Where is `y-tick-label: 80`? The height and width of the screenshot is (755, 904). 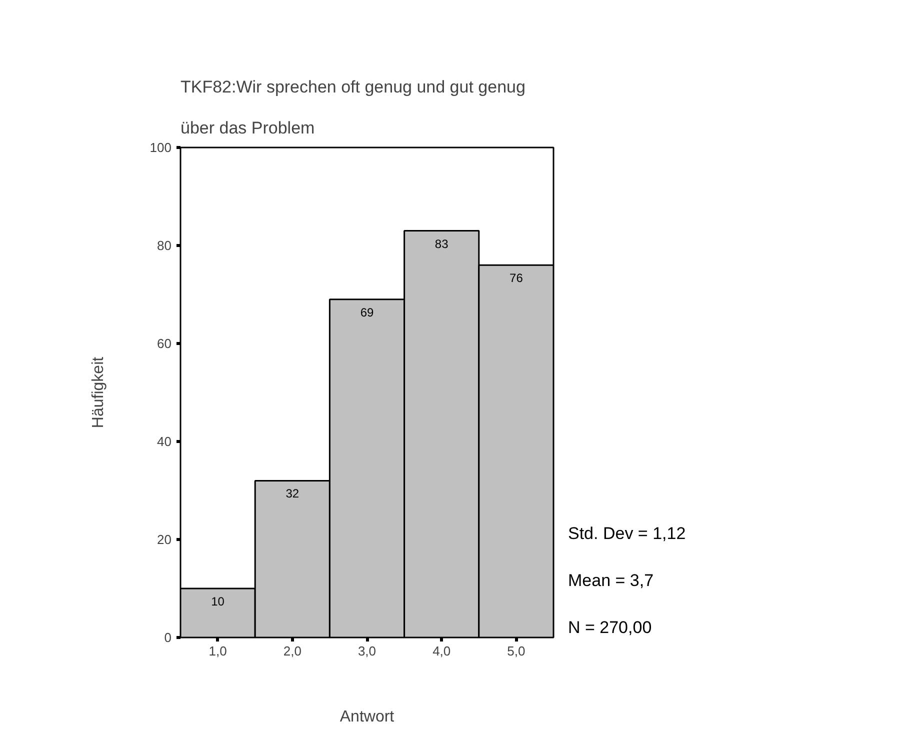 y-tick-label: 80 is located at coordinates (164, 245).